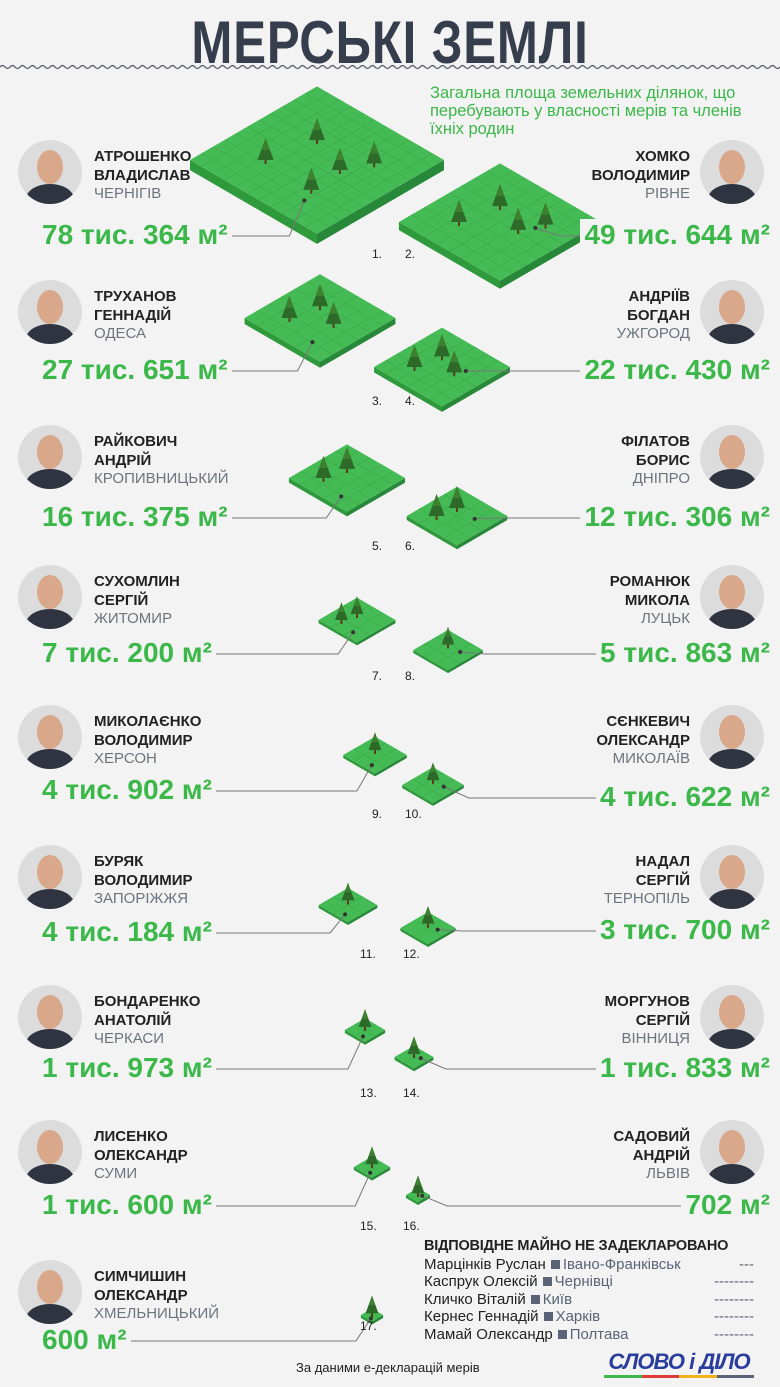  I want to click on land-area-value: 1 тис. 973 м², so click(127, 1068).